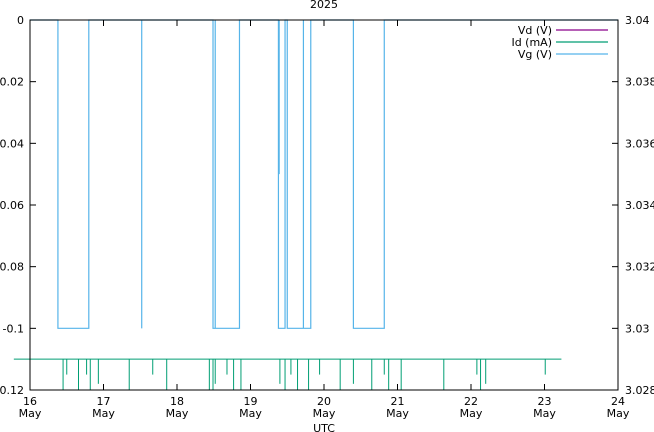 Image resolution: width=654 pixels, height=432 pixels. I want to click on y-right-tick-label: 3.03, so click(637, 328).